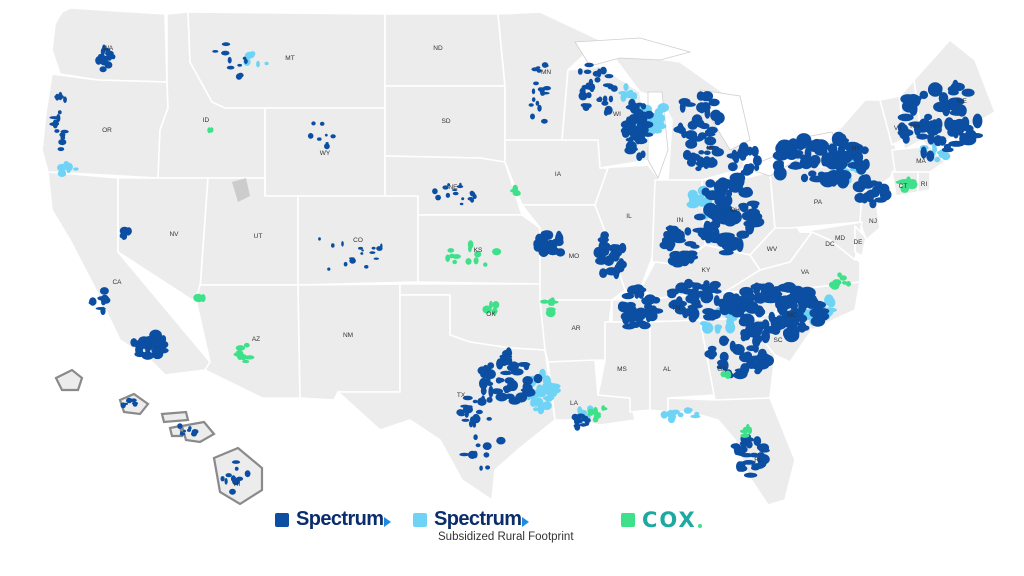  Describe the element at coordinates (873, 221) in the screenshot. I see `state-label-nj: NJ` at that location.